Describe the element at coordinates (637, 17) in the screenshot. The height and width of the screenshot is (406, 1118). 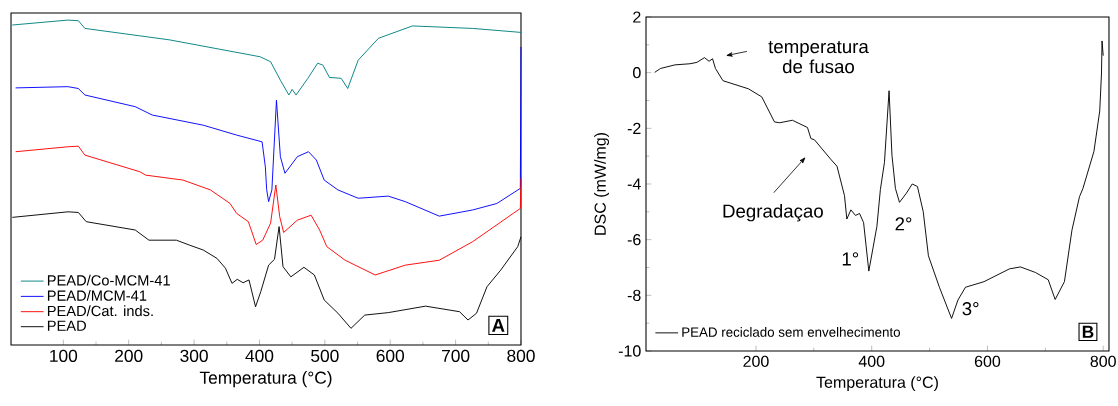
I see `y-tick-label: 2` at that location.